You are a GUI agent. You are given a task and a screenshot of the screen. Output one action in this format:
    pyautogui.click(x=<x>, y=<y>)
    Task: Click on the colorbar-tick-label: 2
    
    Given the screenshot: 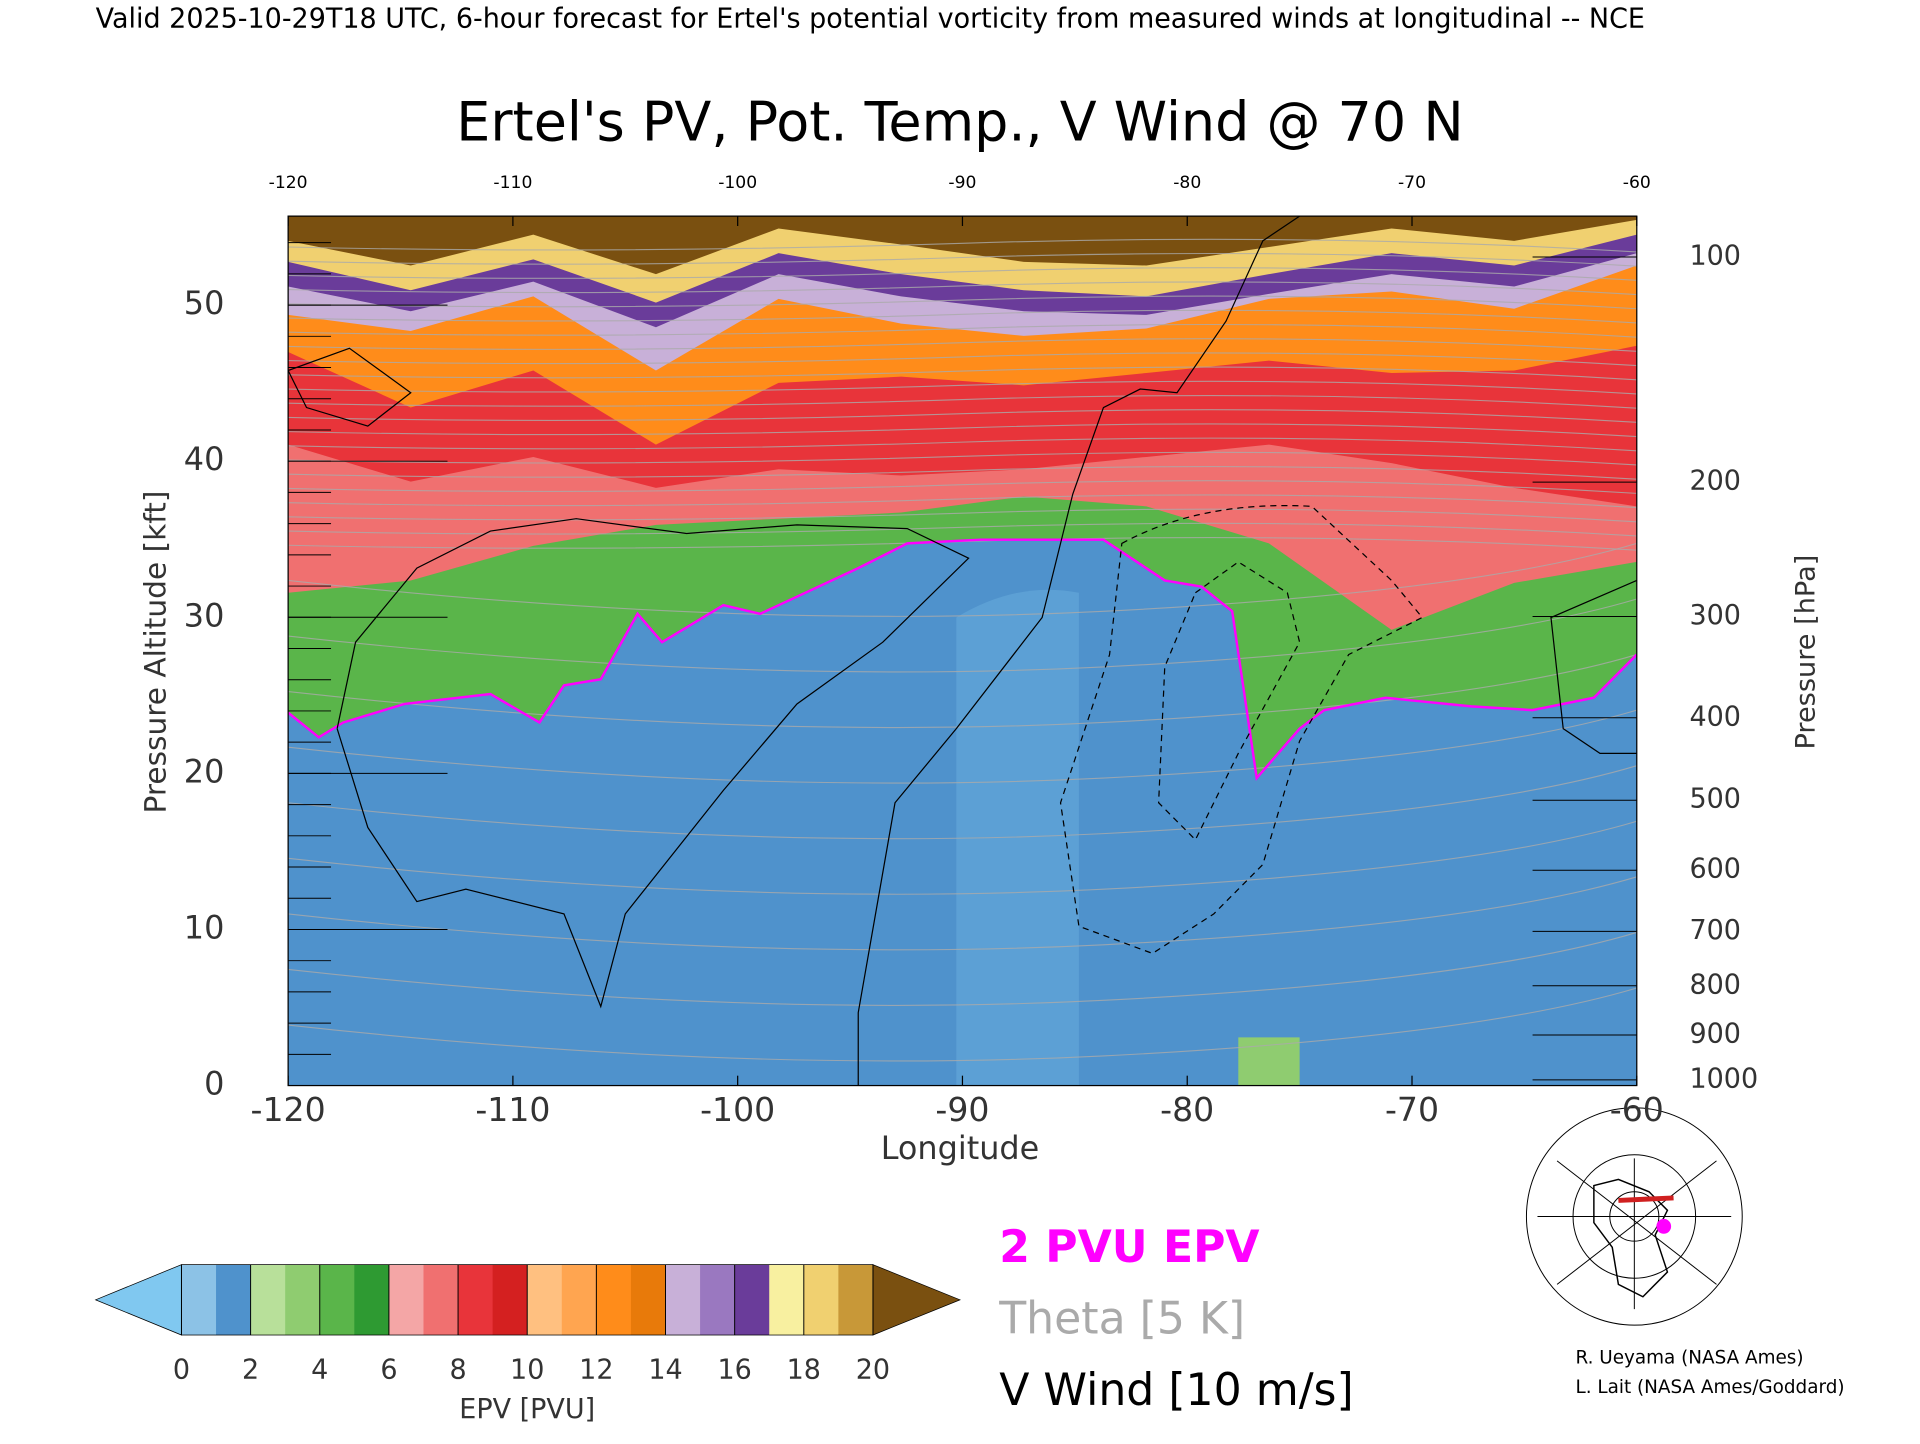 What is the action you would take?
    pyautogui.click(x=250, y=1369)
    